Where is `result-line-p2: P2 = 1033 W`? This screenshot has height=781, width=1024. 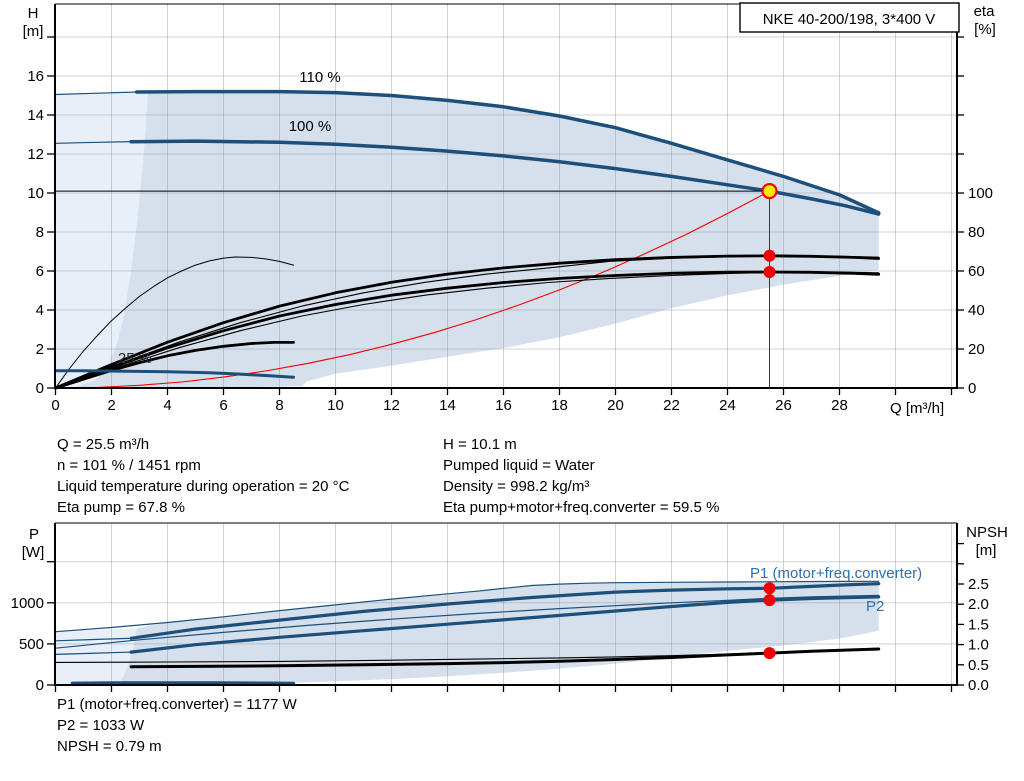
result-line-p2: P2 = 1033 W is located at coordinates (101, 725).